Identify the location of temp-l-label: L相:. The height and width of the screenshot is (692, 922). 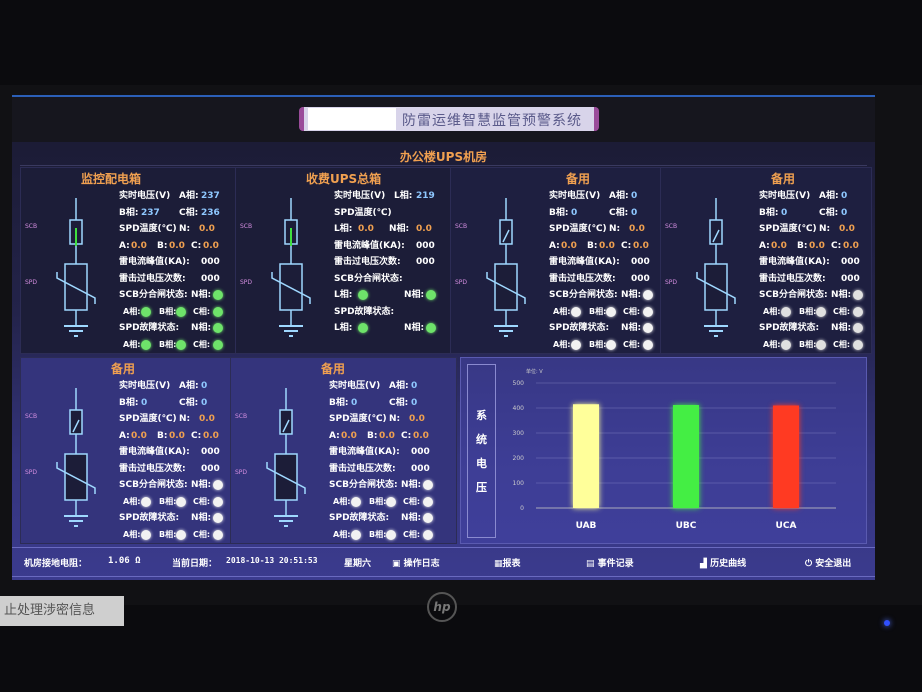
(343, 229).